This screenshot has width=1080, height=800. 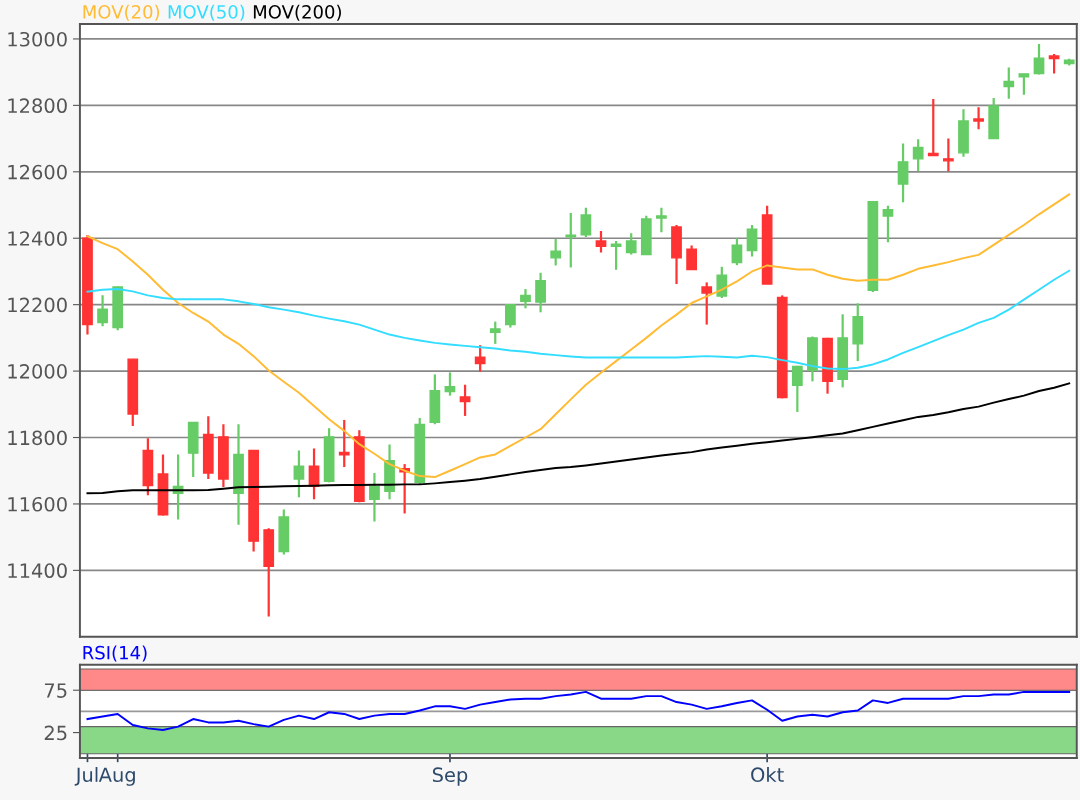 I want to click on y-tick-label: 11800, so click(x=37, y=438).